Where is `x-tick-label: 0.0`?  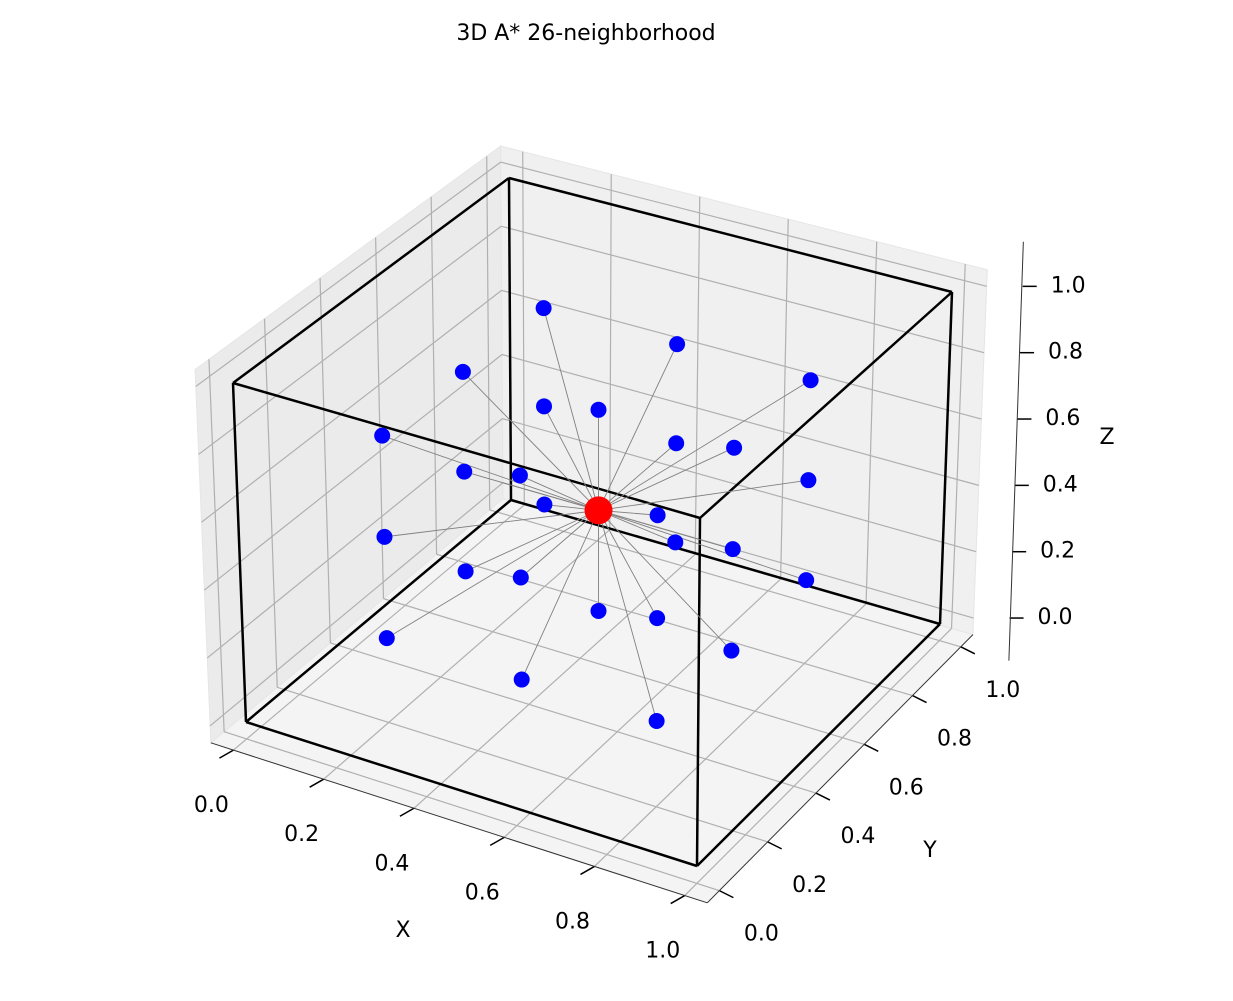 x-tick-label: 0.0 is located at coordinates (211, 805).